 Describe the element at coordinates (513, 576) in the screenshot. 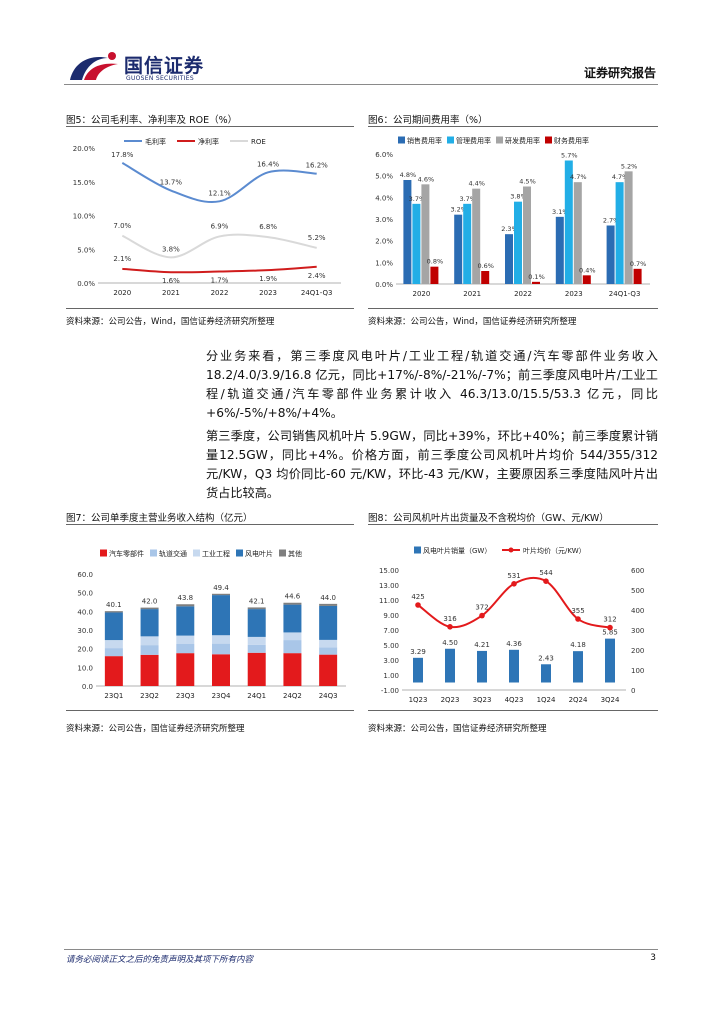

I see `fig8-price-label: 531` at that location.